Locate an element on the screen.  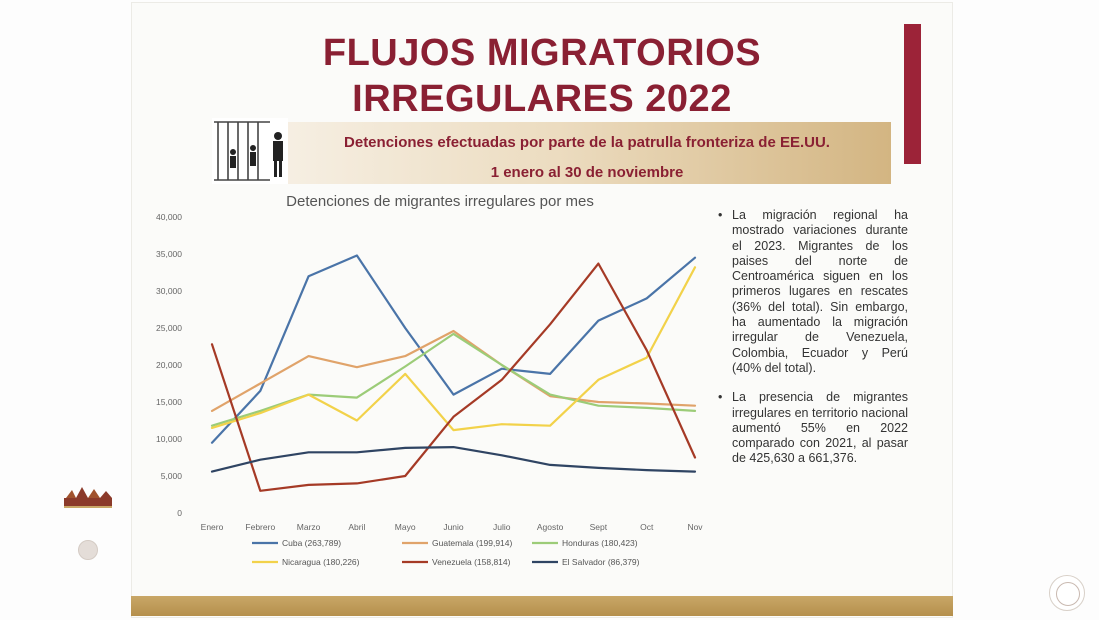
y-tick-label: 10,000 is located at coordinates (169, 439).